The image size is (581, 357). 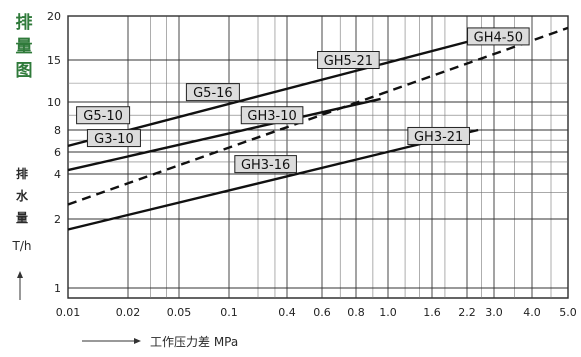 I want to click on series-label-text-4: GH5-21, so click(x=348, y=61).